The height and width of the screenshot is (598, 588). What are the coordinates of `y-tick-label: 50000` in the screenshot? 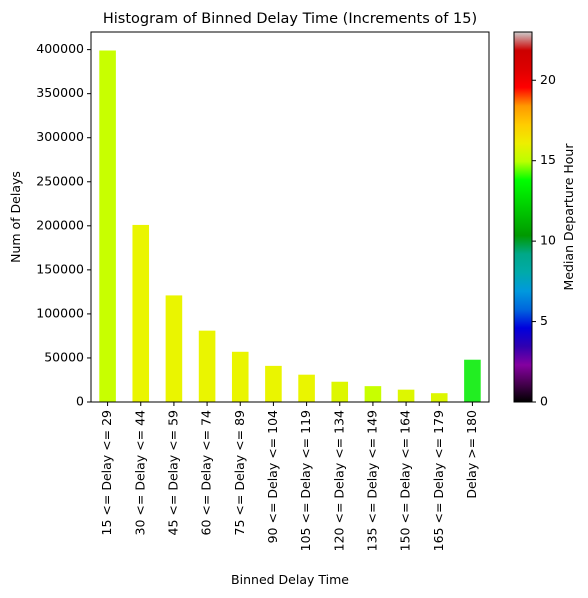 It's located at (64, 356).